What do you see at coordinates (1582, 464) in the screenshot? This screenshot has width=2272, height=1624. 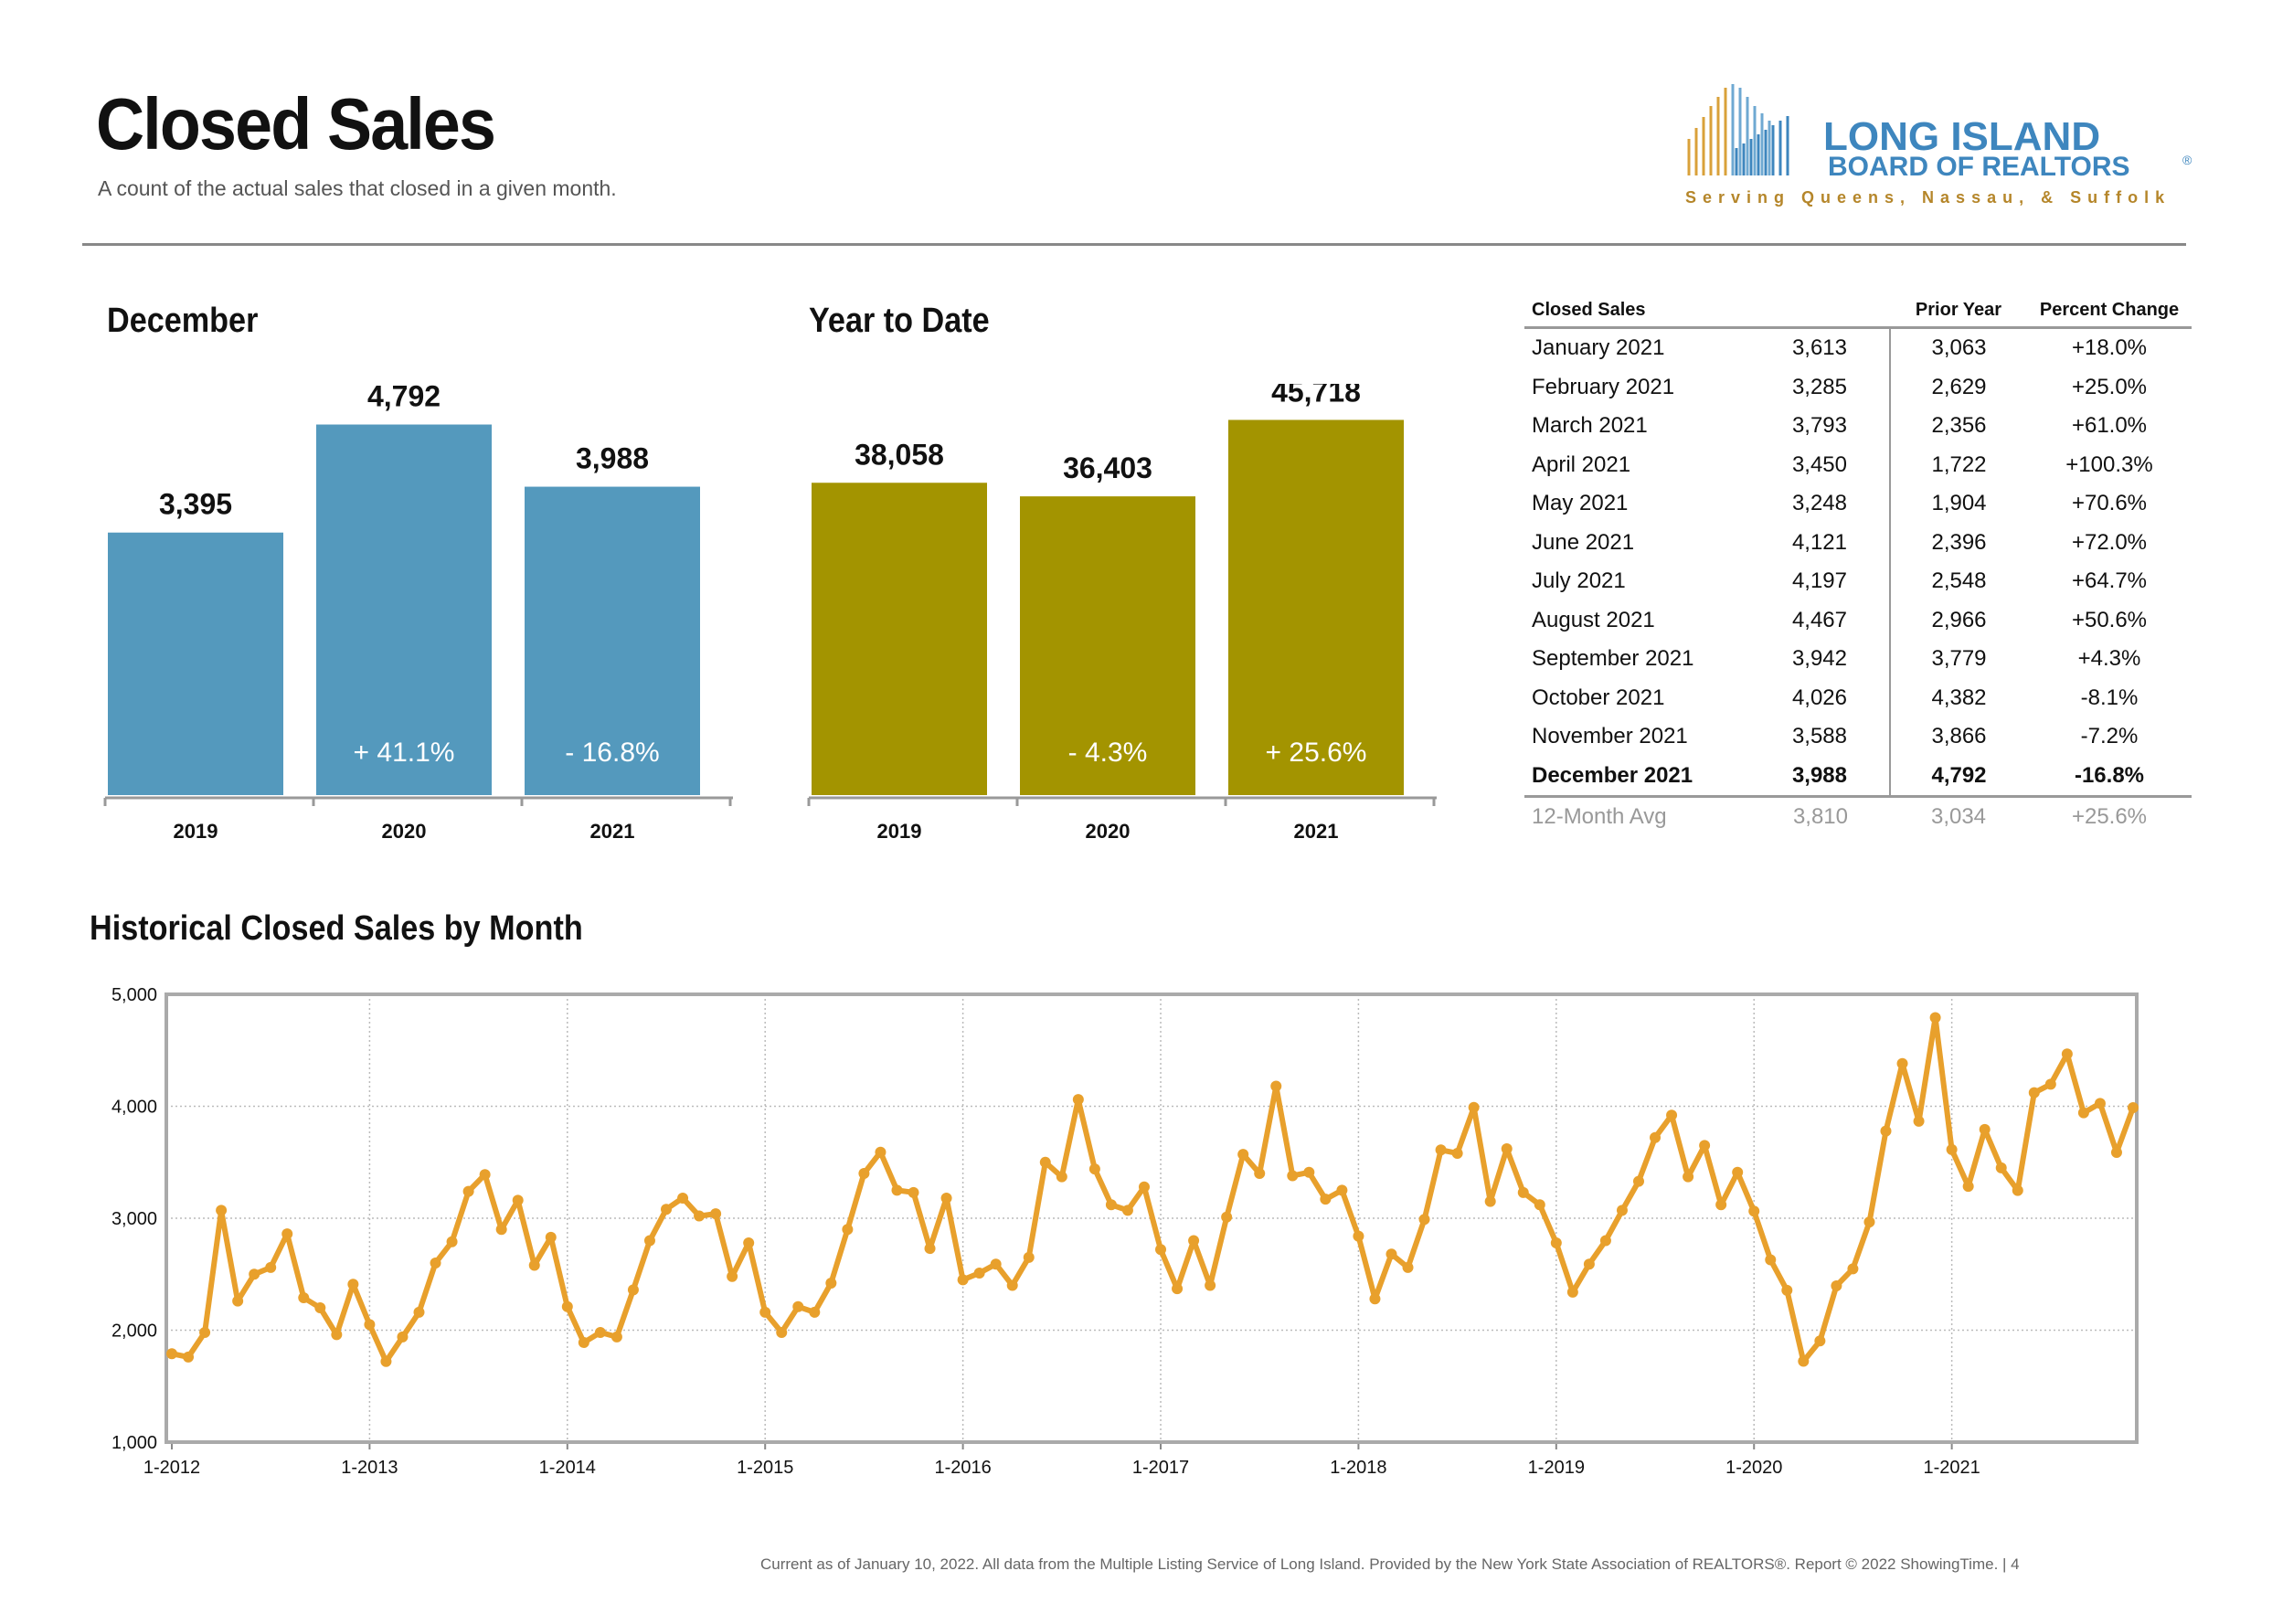 I see `table-cell-label: April 2021` at bounding box center [1582, 464].